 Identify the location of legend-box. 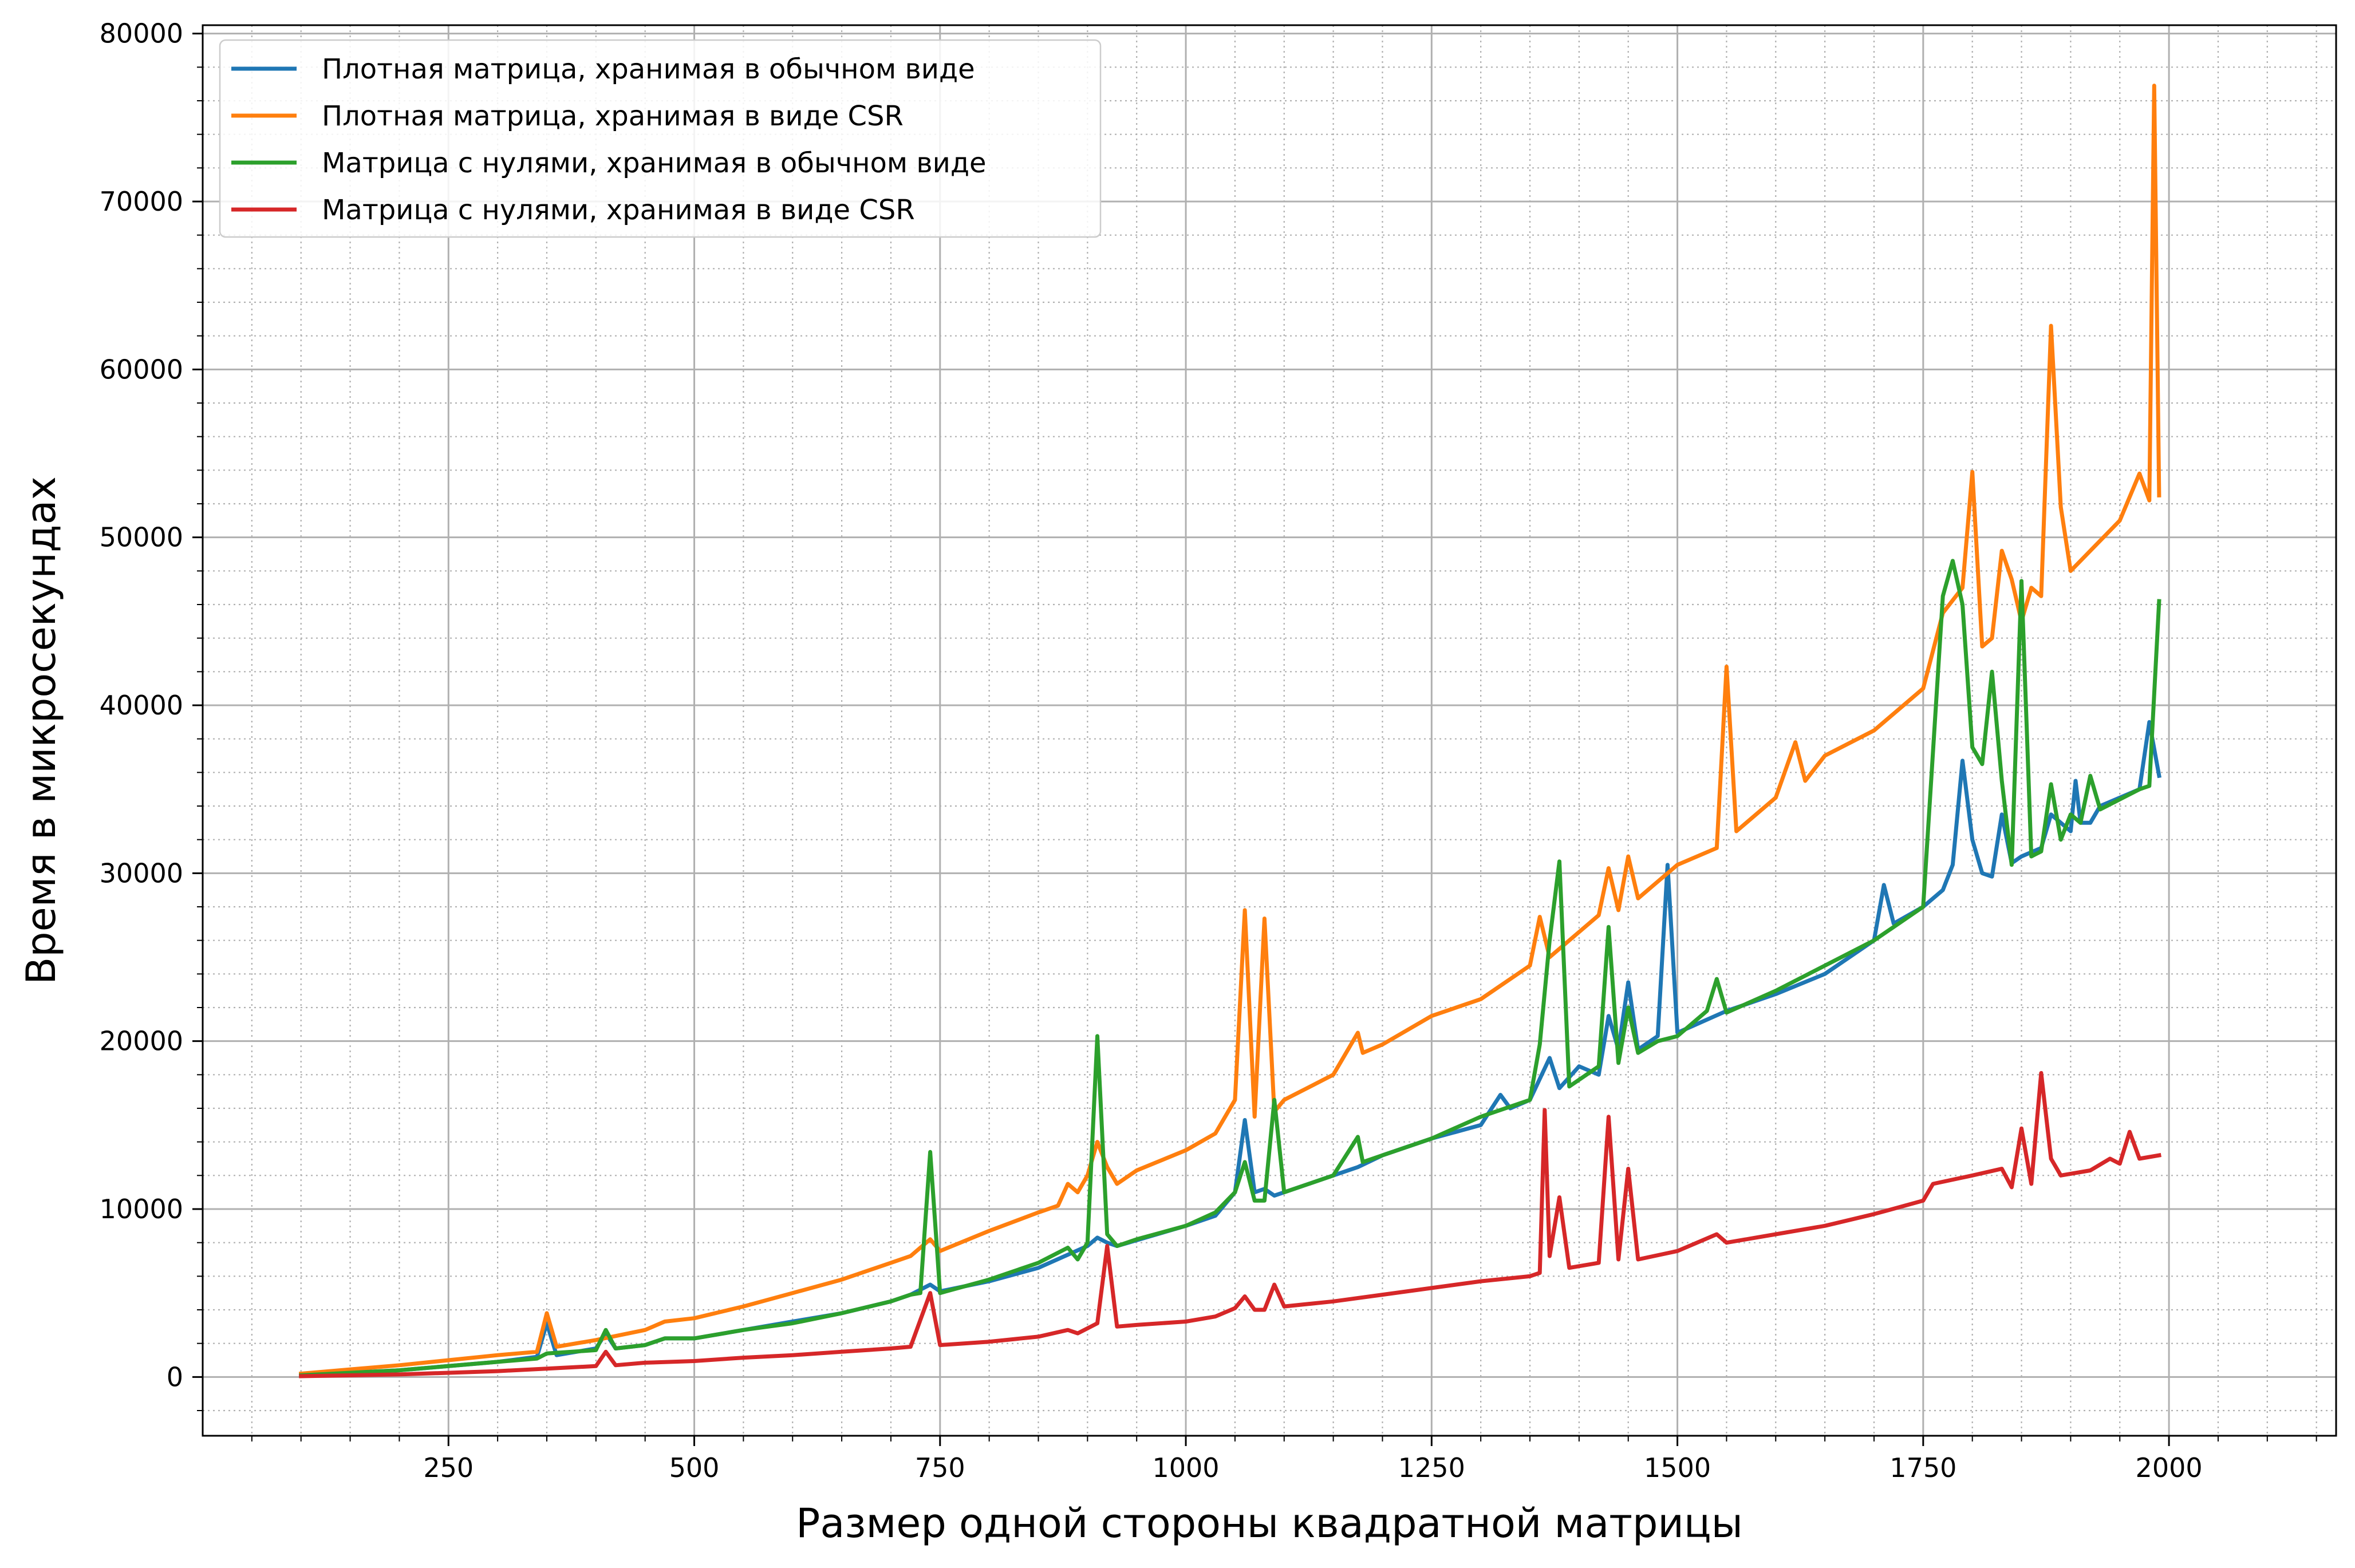
(661, 139).